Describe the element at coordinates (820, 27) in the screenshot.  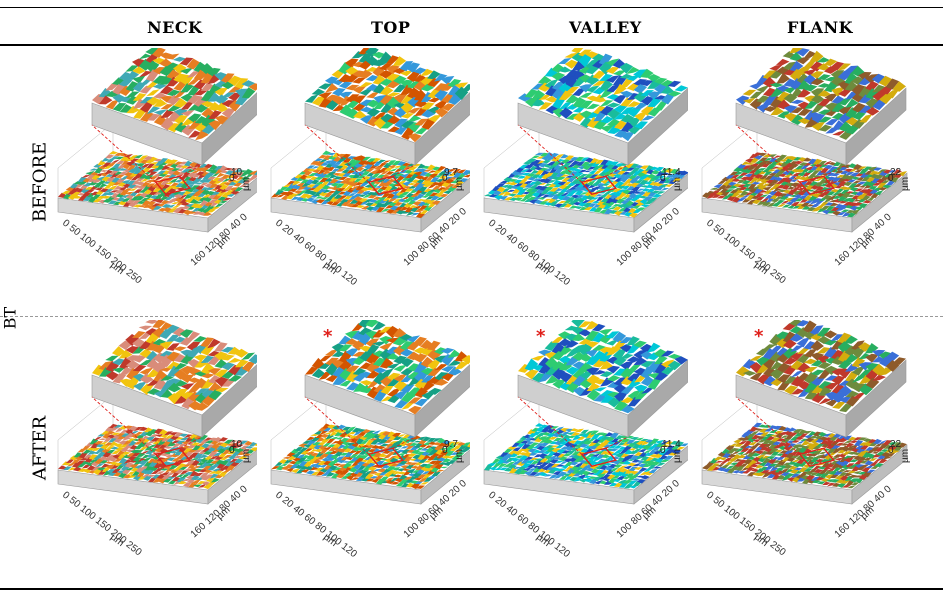
I see `column-header-flank: FLANK` at that location.